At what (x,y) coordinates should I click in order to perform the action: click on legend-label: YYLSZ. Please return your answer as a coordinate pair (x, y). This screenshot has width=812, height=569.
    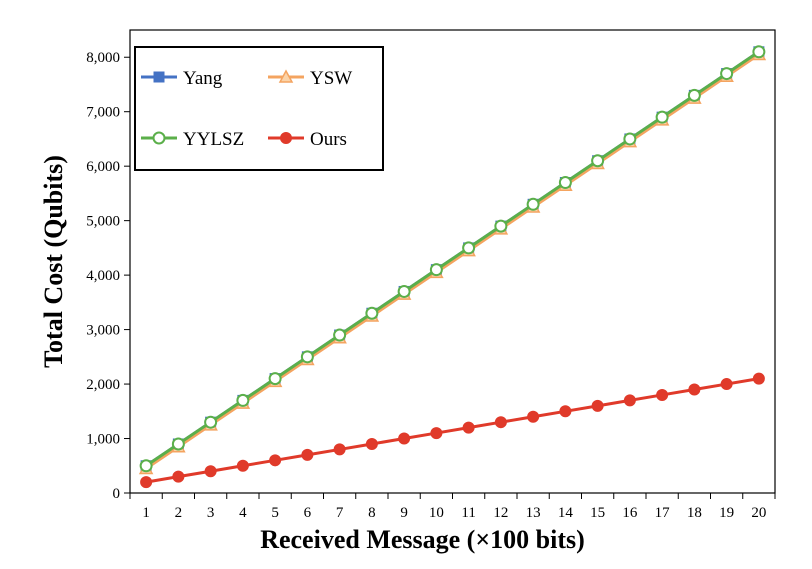
    Looking at the image, I should click on (213, 139).